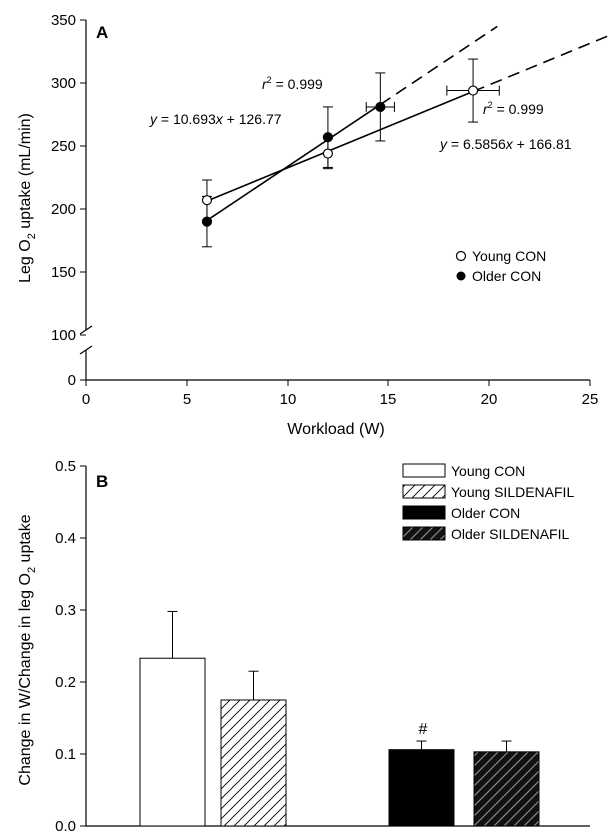 The height and width of the screenshot is (834, 610). What do you see at coordinates (65, 610) in the screenshot?
I see `y-tick-label: 0.3` at bounding box center [65, 610].